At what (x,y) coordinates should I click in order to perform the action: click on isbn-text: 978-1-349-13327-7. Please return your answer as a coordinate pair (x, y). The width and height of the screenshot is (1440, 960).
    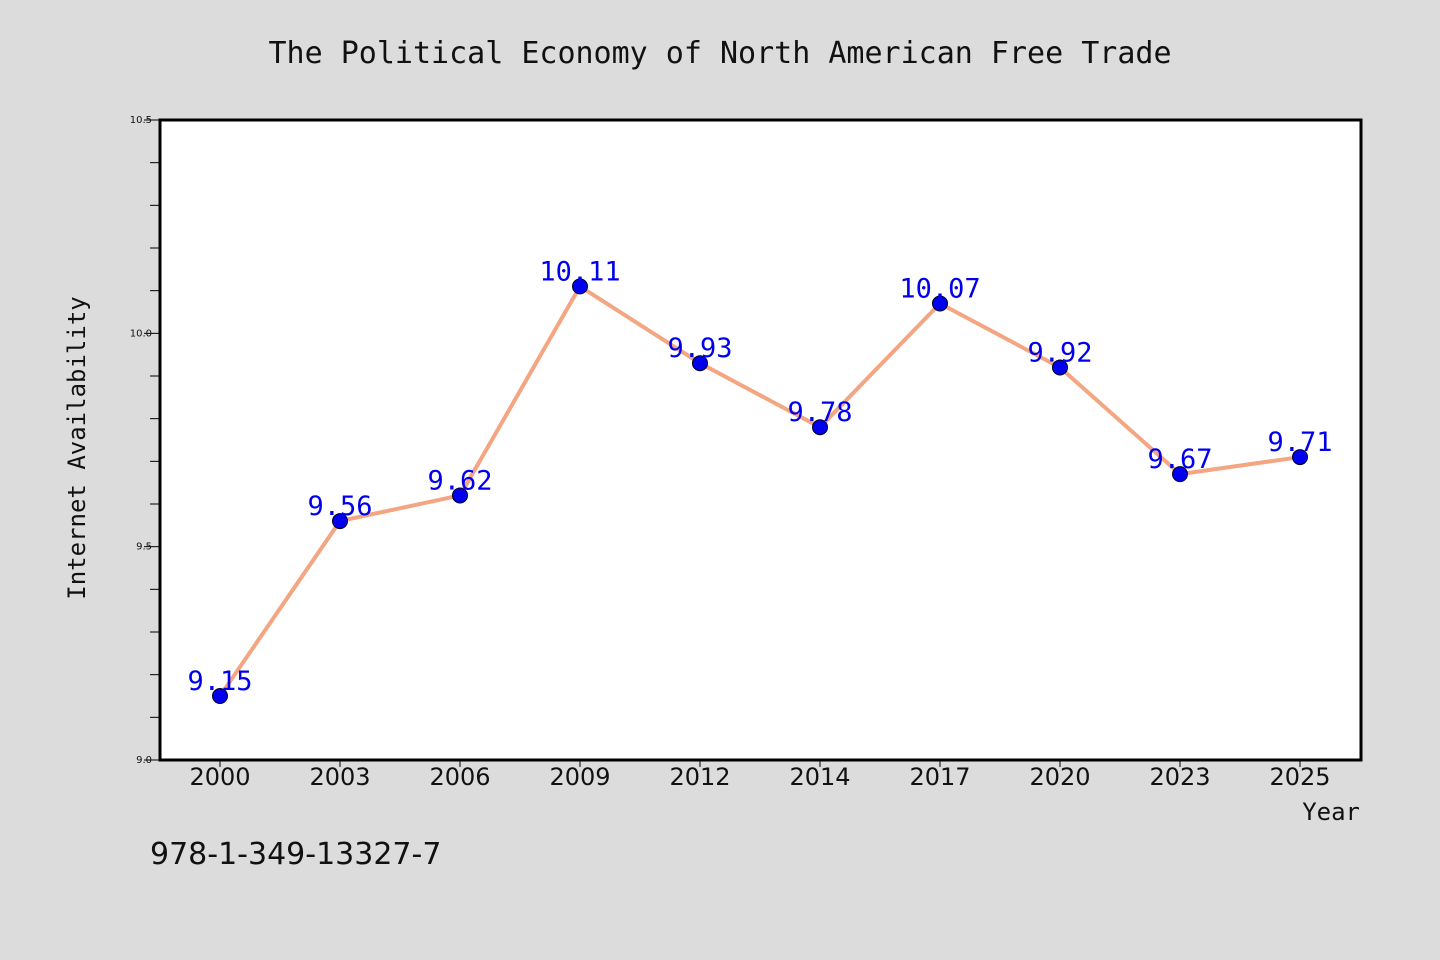
    Looking at the image, I should click on (295, 854).